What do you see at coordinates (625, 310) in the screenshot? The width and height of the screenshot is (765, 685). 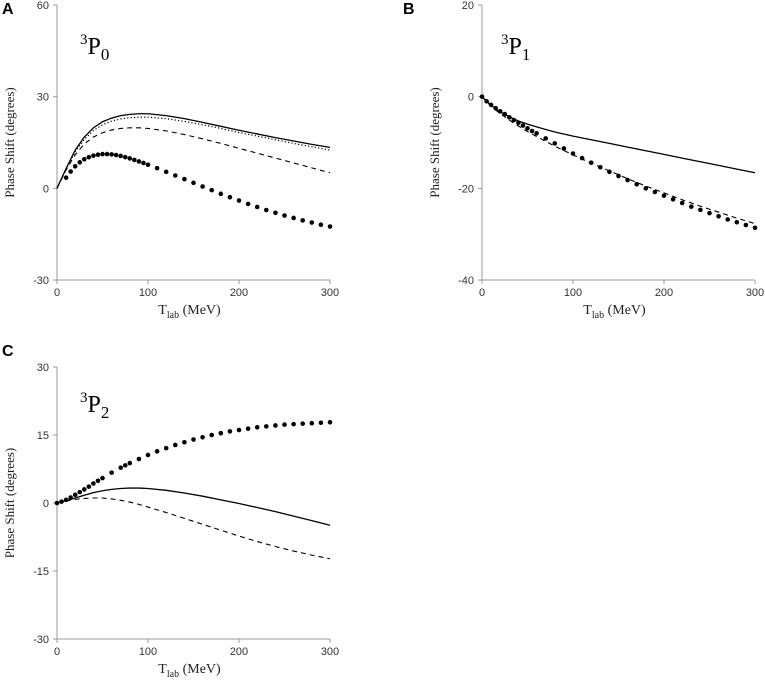 I see `x-axis-label-unit: (MeV)` at bounding box center [625, 310].